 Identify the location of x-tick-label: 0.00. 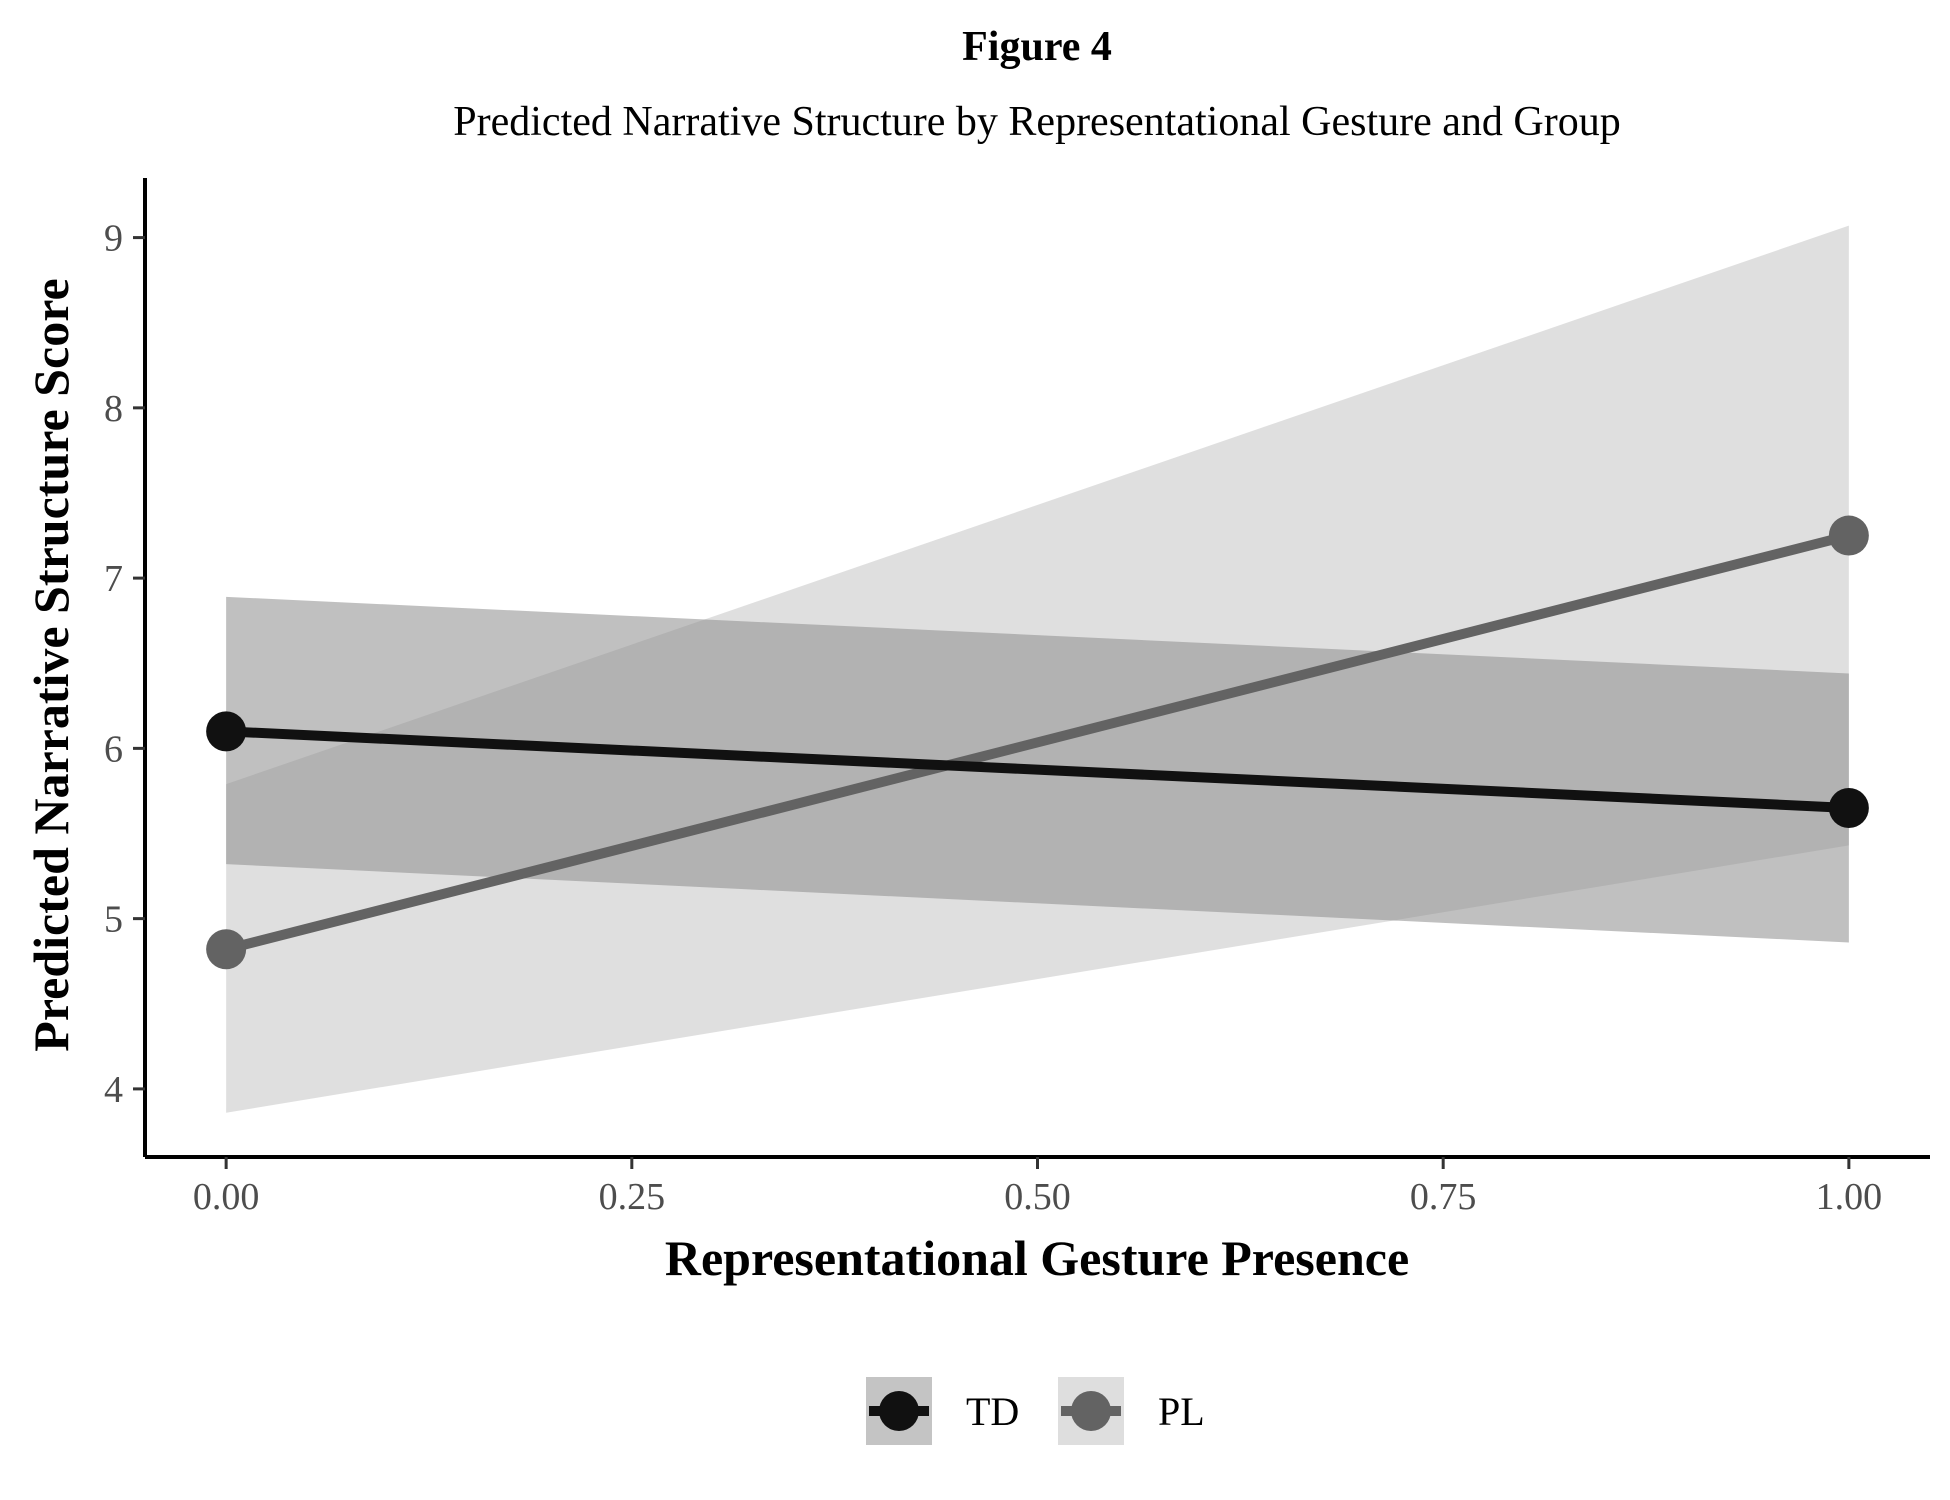
(226, 1197).